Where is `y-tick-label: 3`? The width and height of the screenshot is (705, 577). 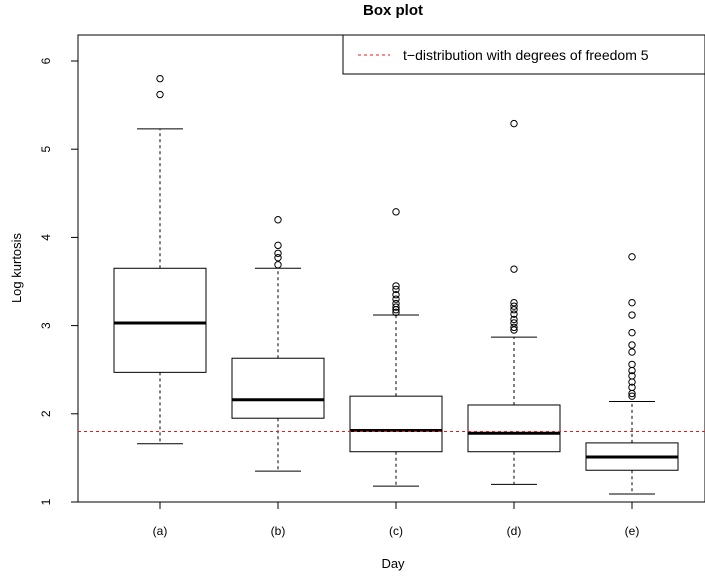
y-tick-label: 3 is located at coordinates (46, 325).